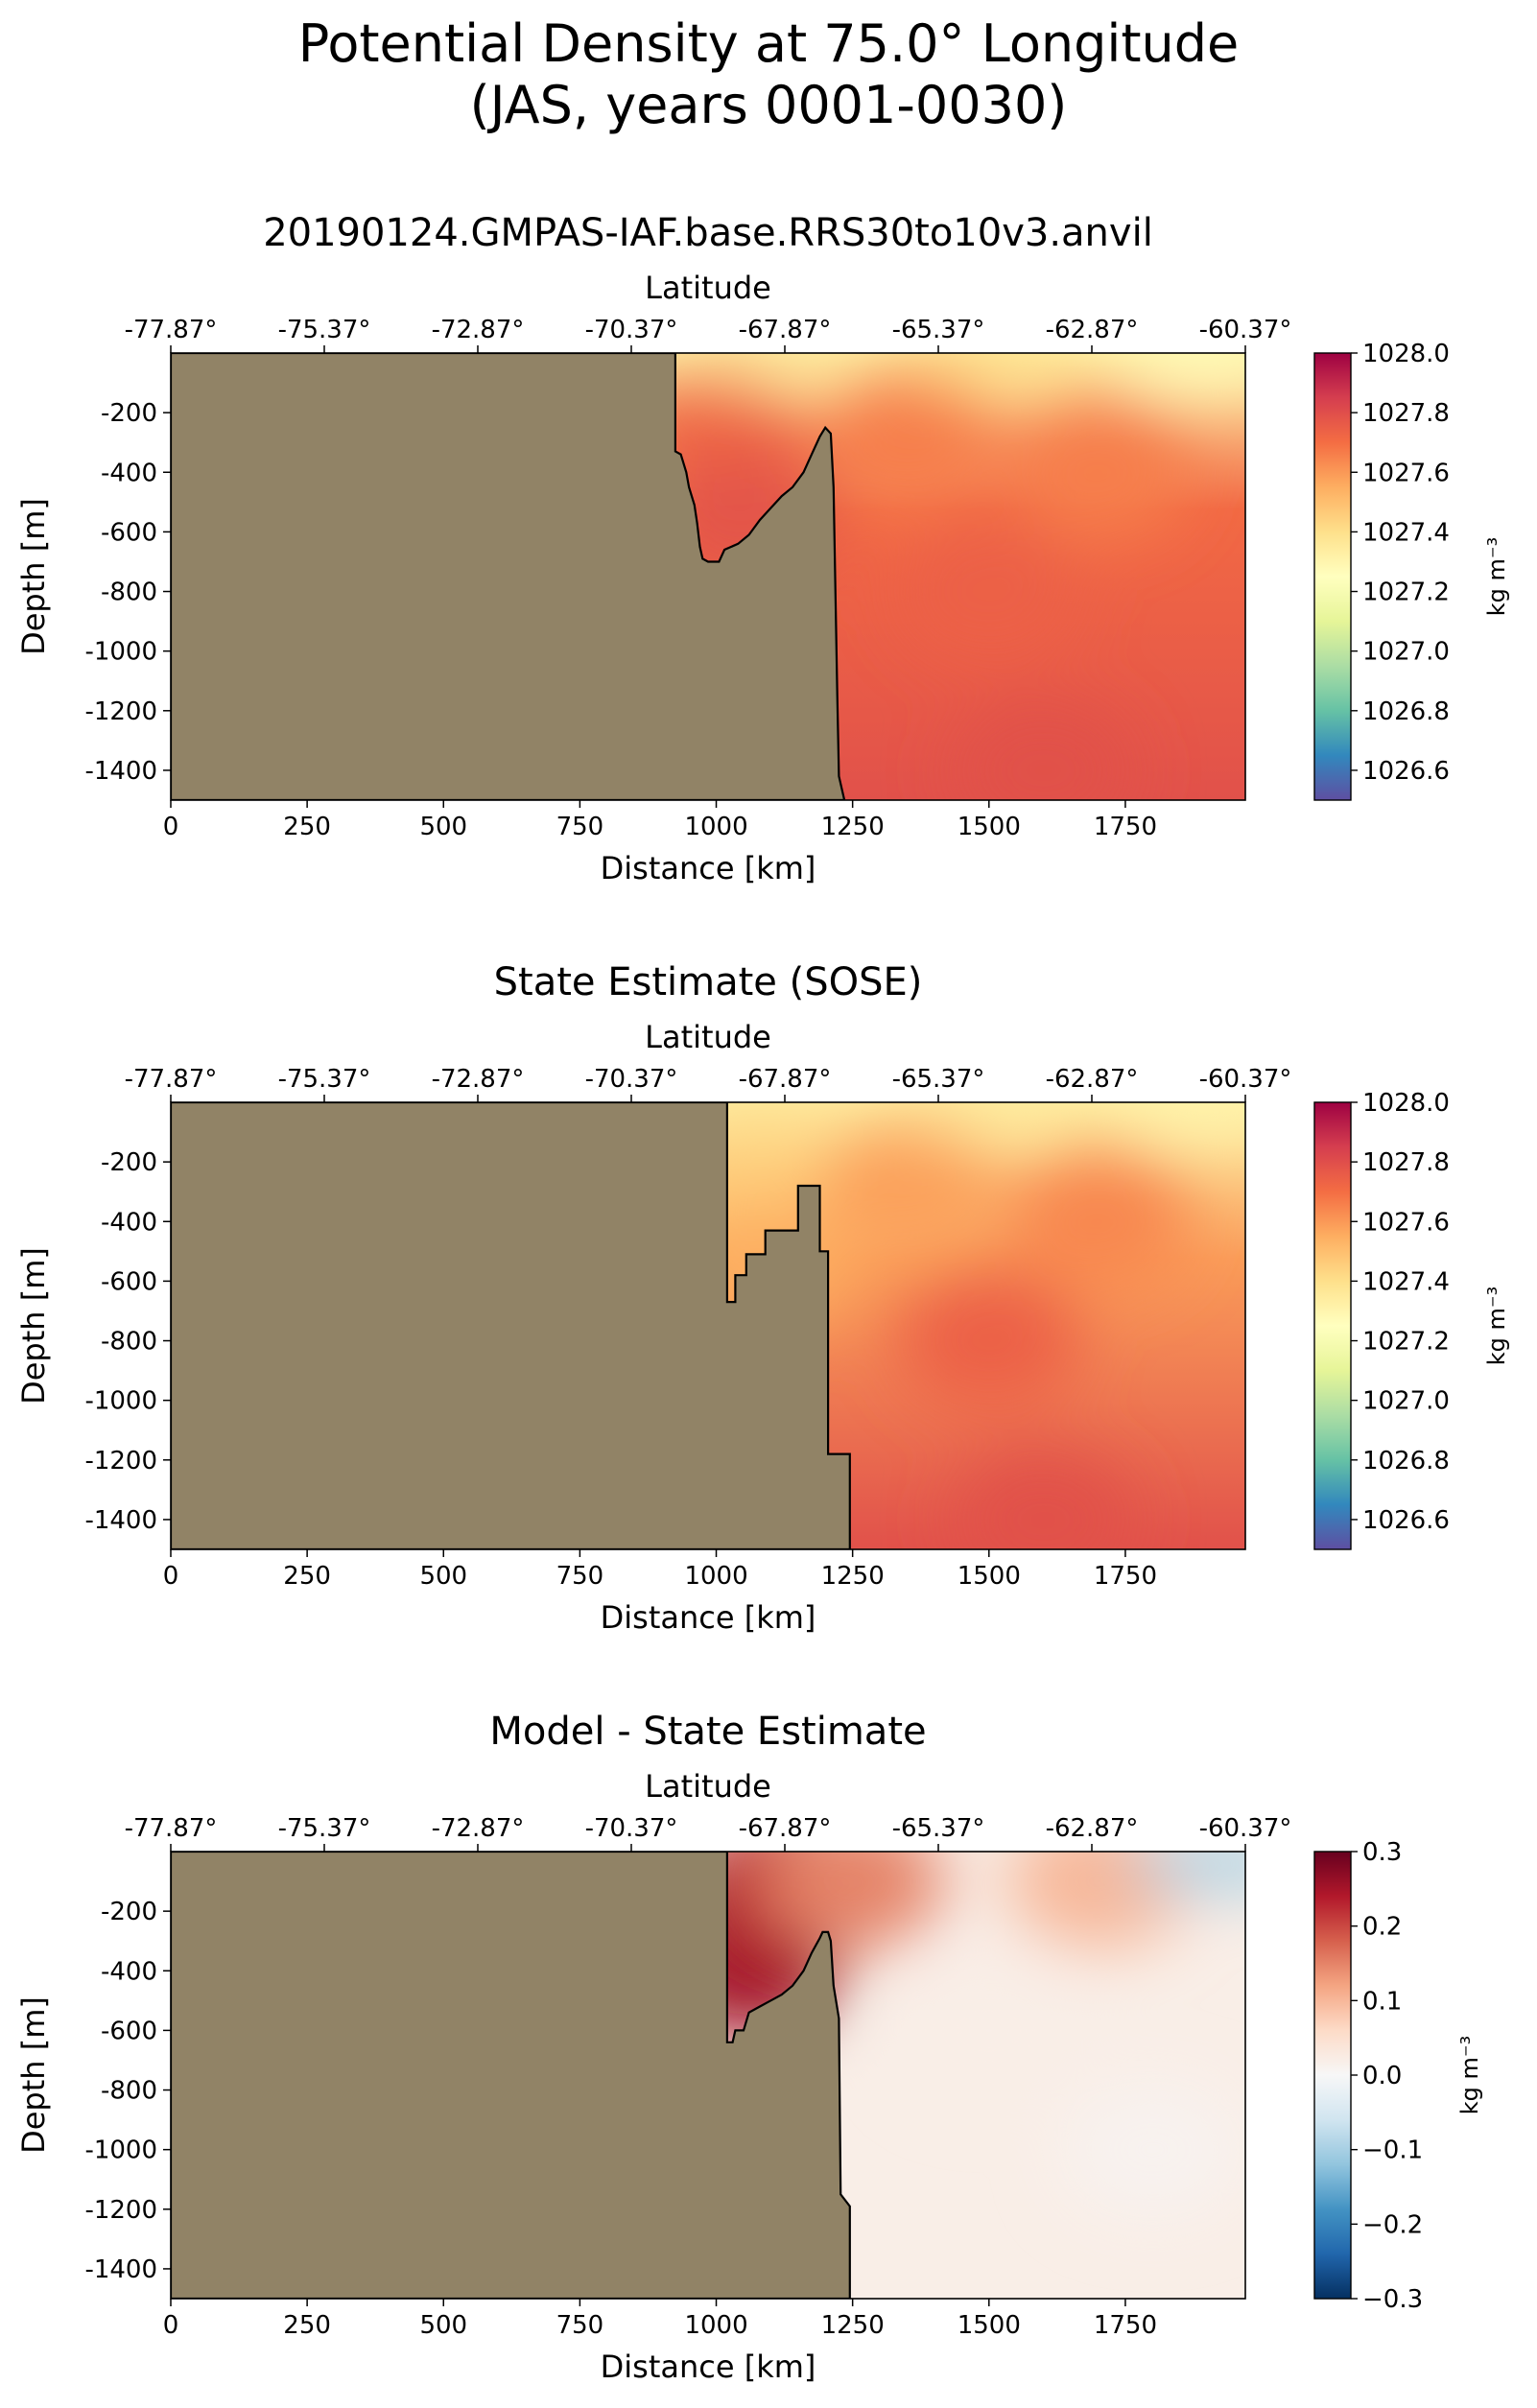  Describe the element at coordinates (129, 2031) in the screenshot. I see `y-tick-label: -600` at that location.